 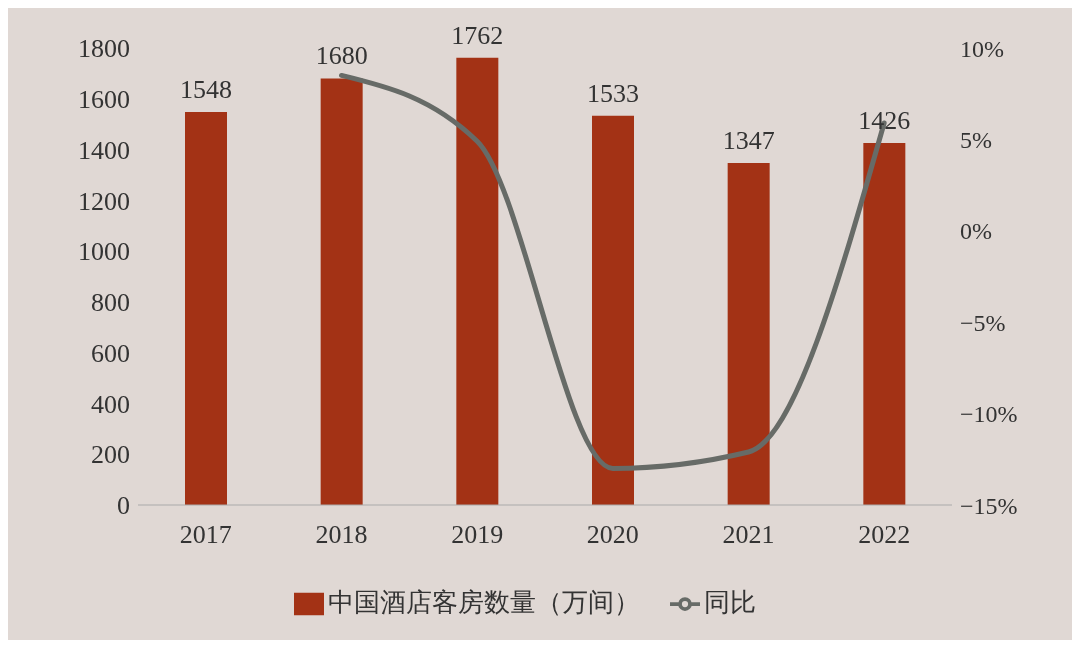 What do you see at coordinates (989, 414) in the screenshot?
I see `y2-tick-label: −10%` at bounding box center [989, 414].